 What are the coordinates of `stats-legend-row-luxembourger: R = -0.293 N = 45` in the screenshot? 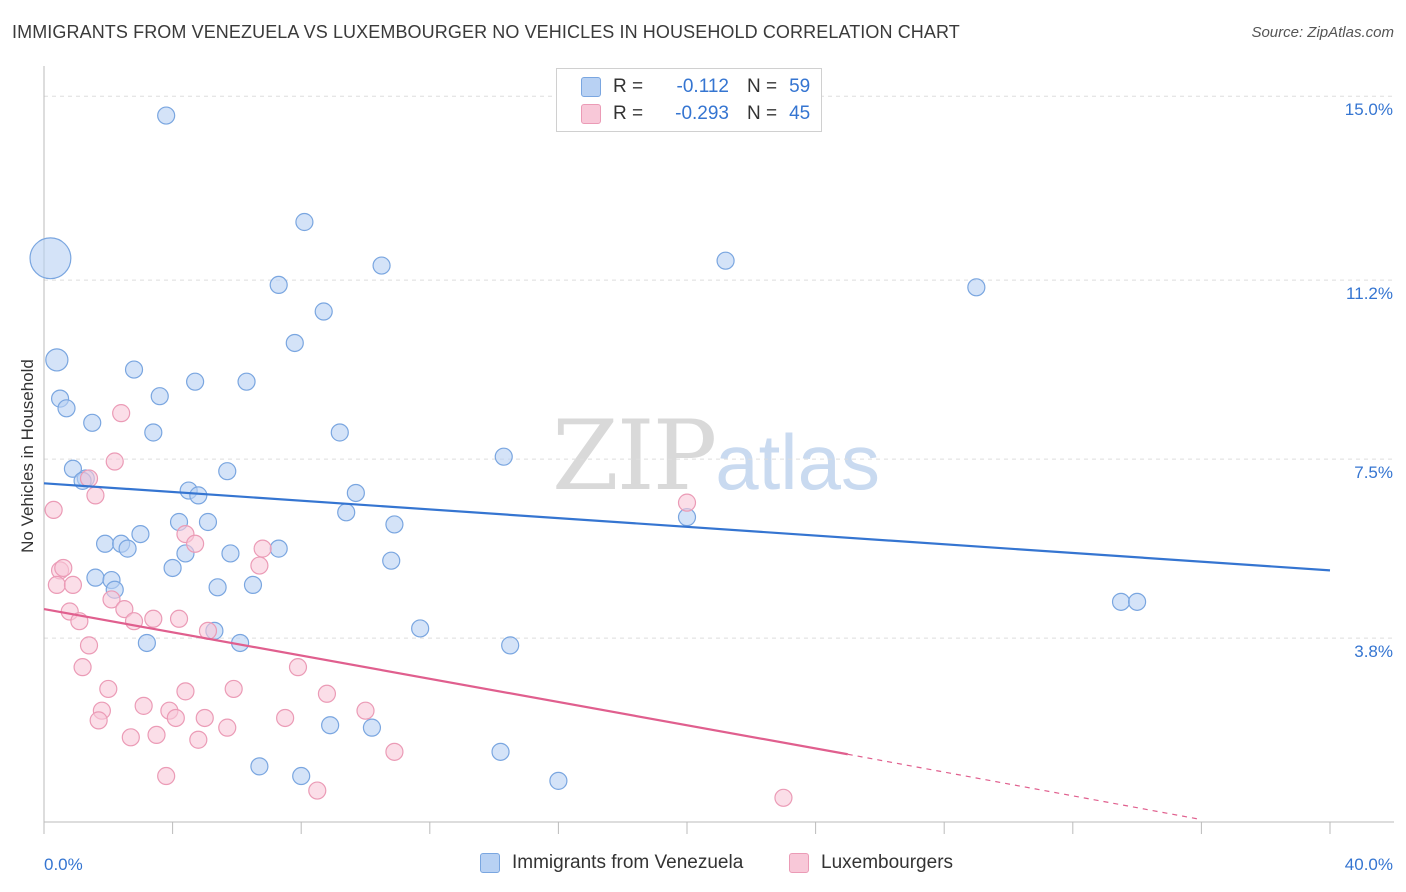 It's located at (695, 114).